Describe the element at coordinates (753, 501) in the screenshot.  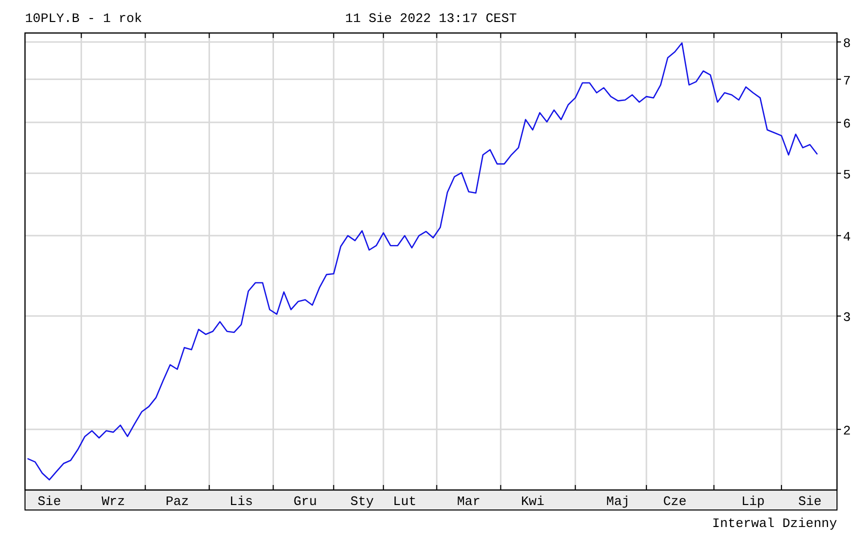
I see `x-tick-label: Lip` at that location.